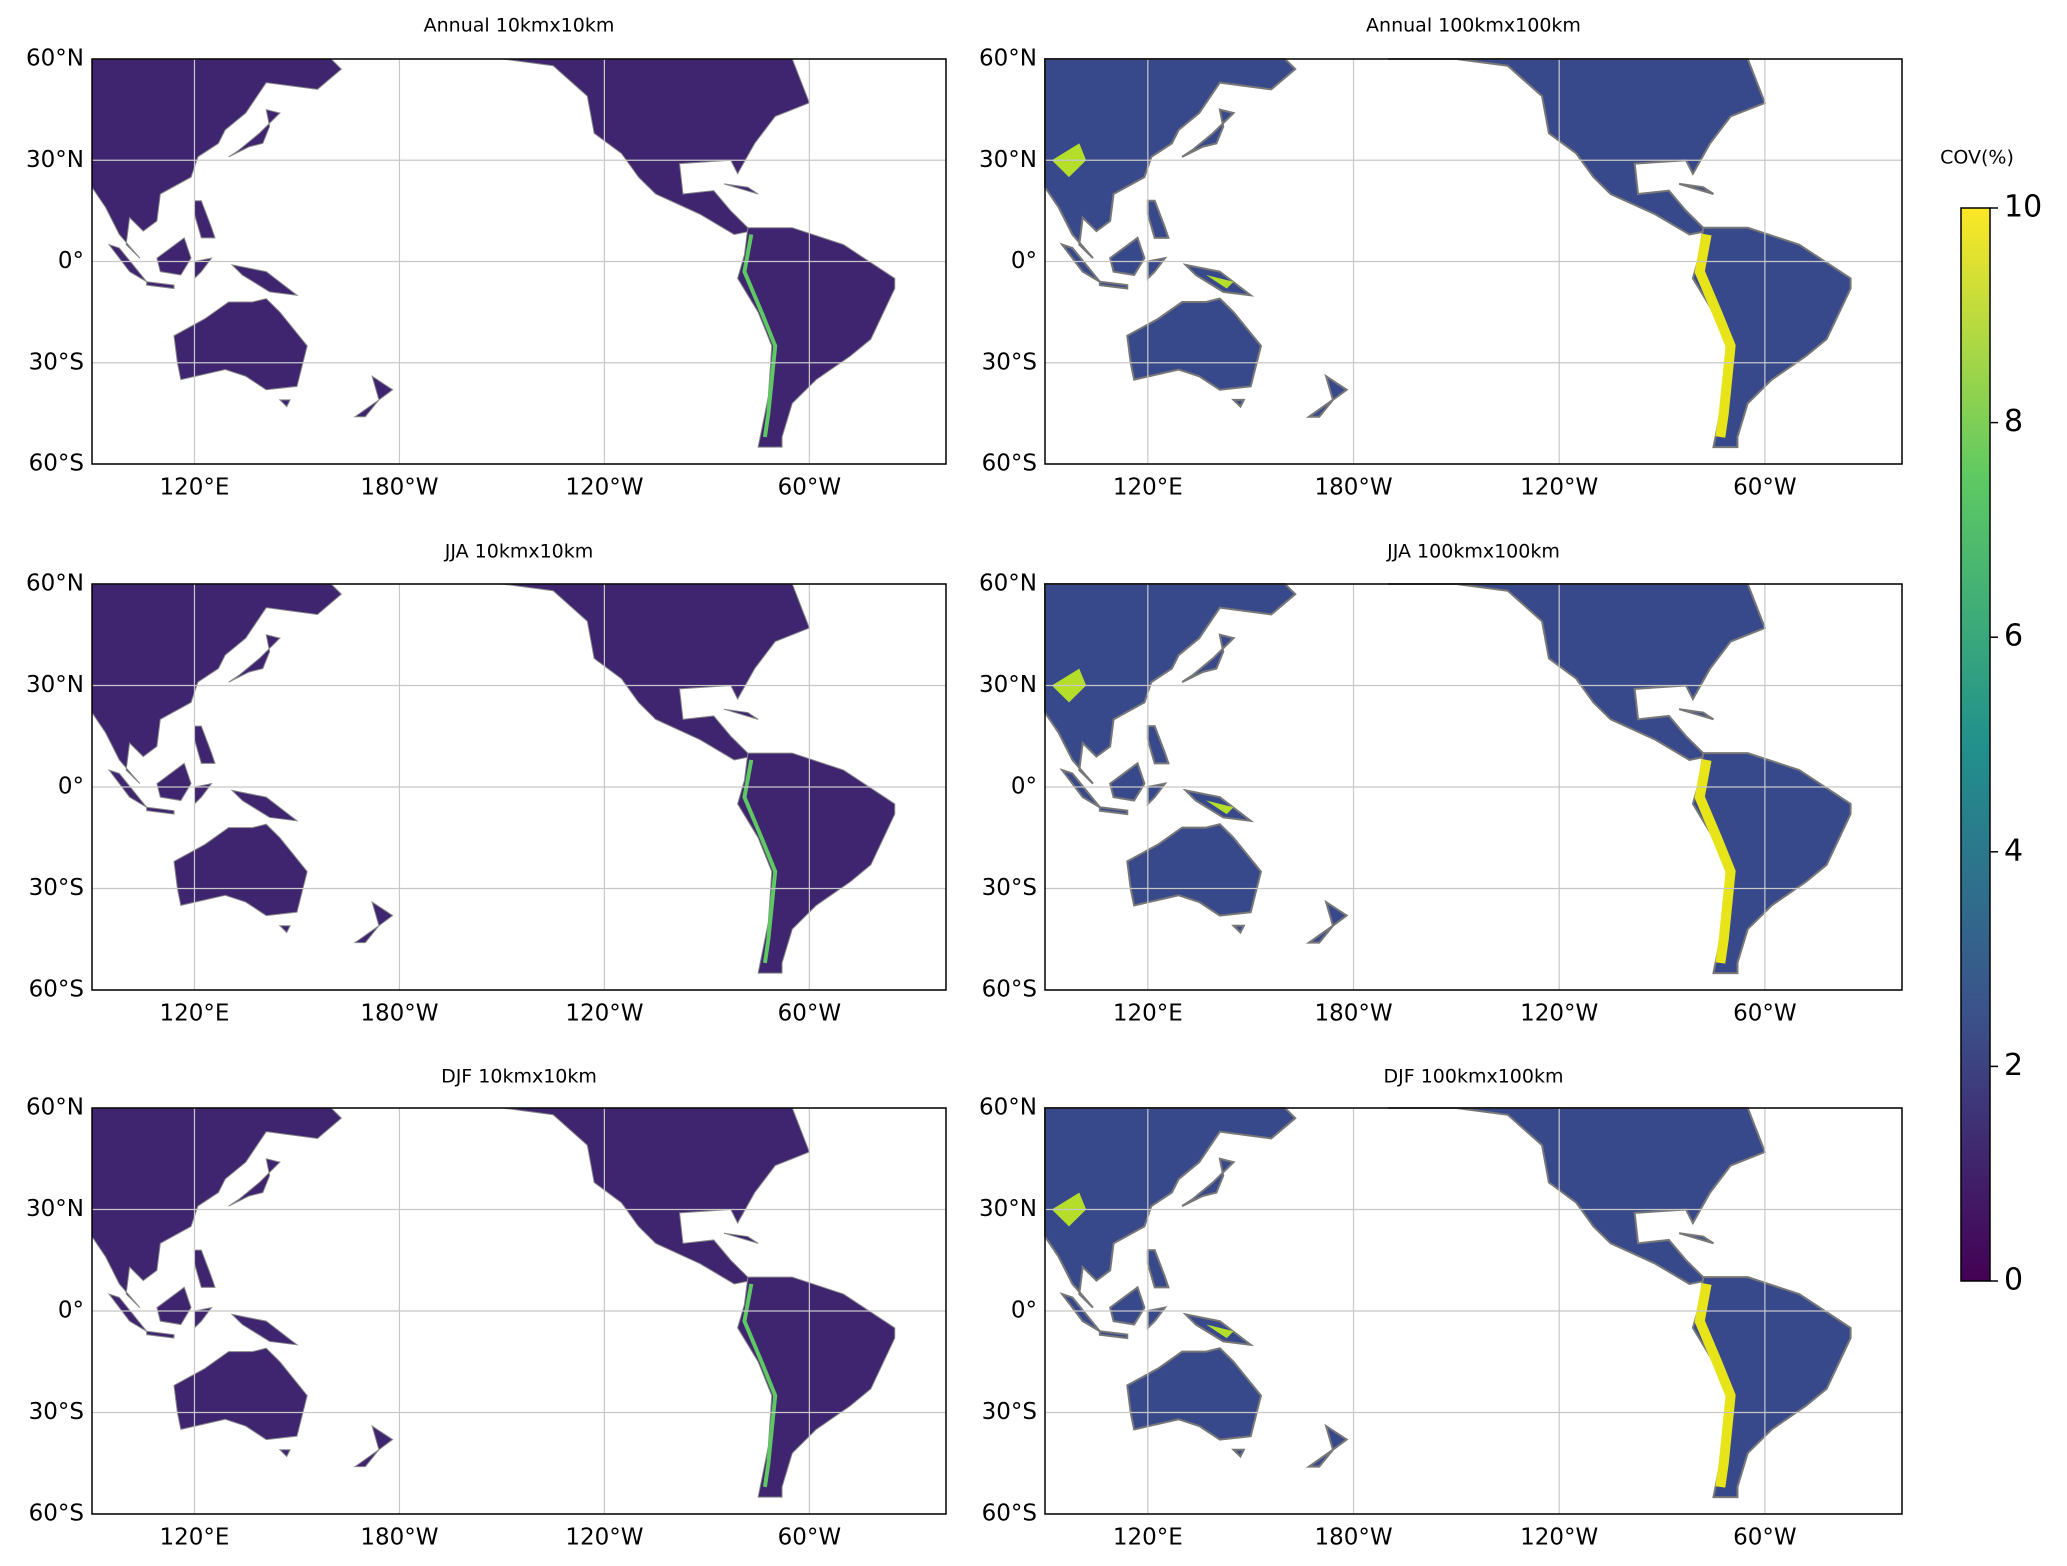  I want to click on panel-title: DJF 100kmx100km, so click(1474, 1077).